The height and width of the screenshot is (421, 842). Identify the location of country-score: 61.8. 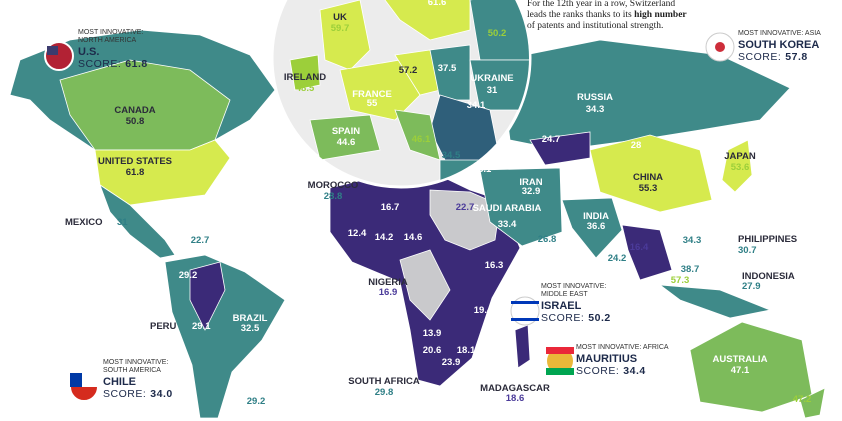
(135, 172).